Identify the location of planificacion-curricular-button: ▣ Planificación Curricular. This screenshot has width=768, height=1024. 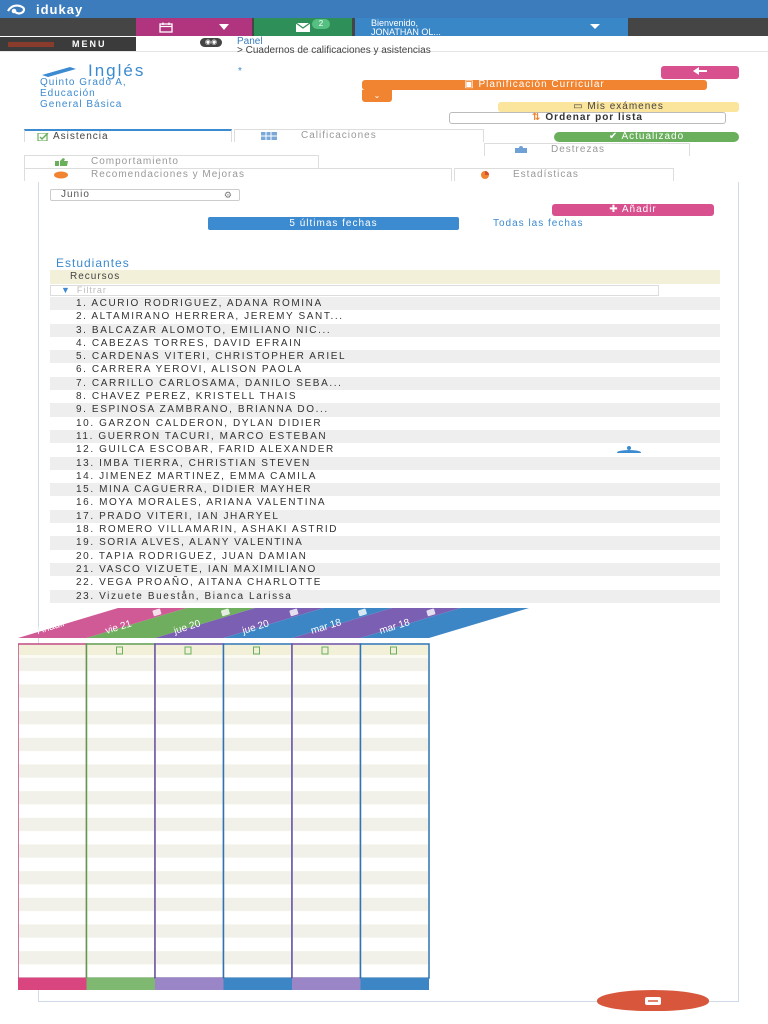
(534, 85).